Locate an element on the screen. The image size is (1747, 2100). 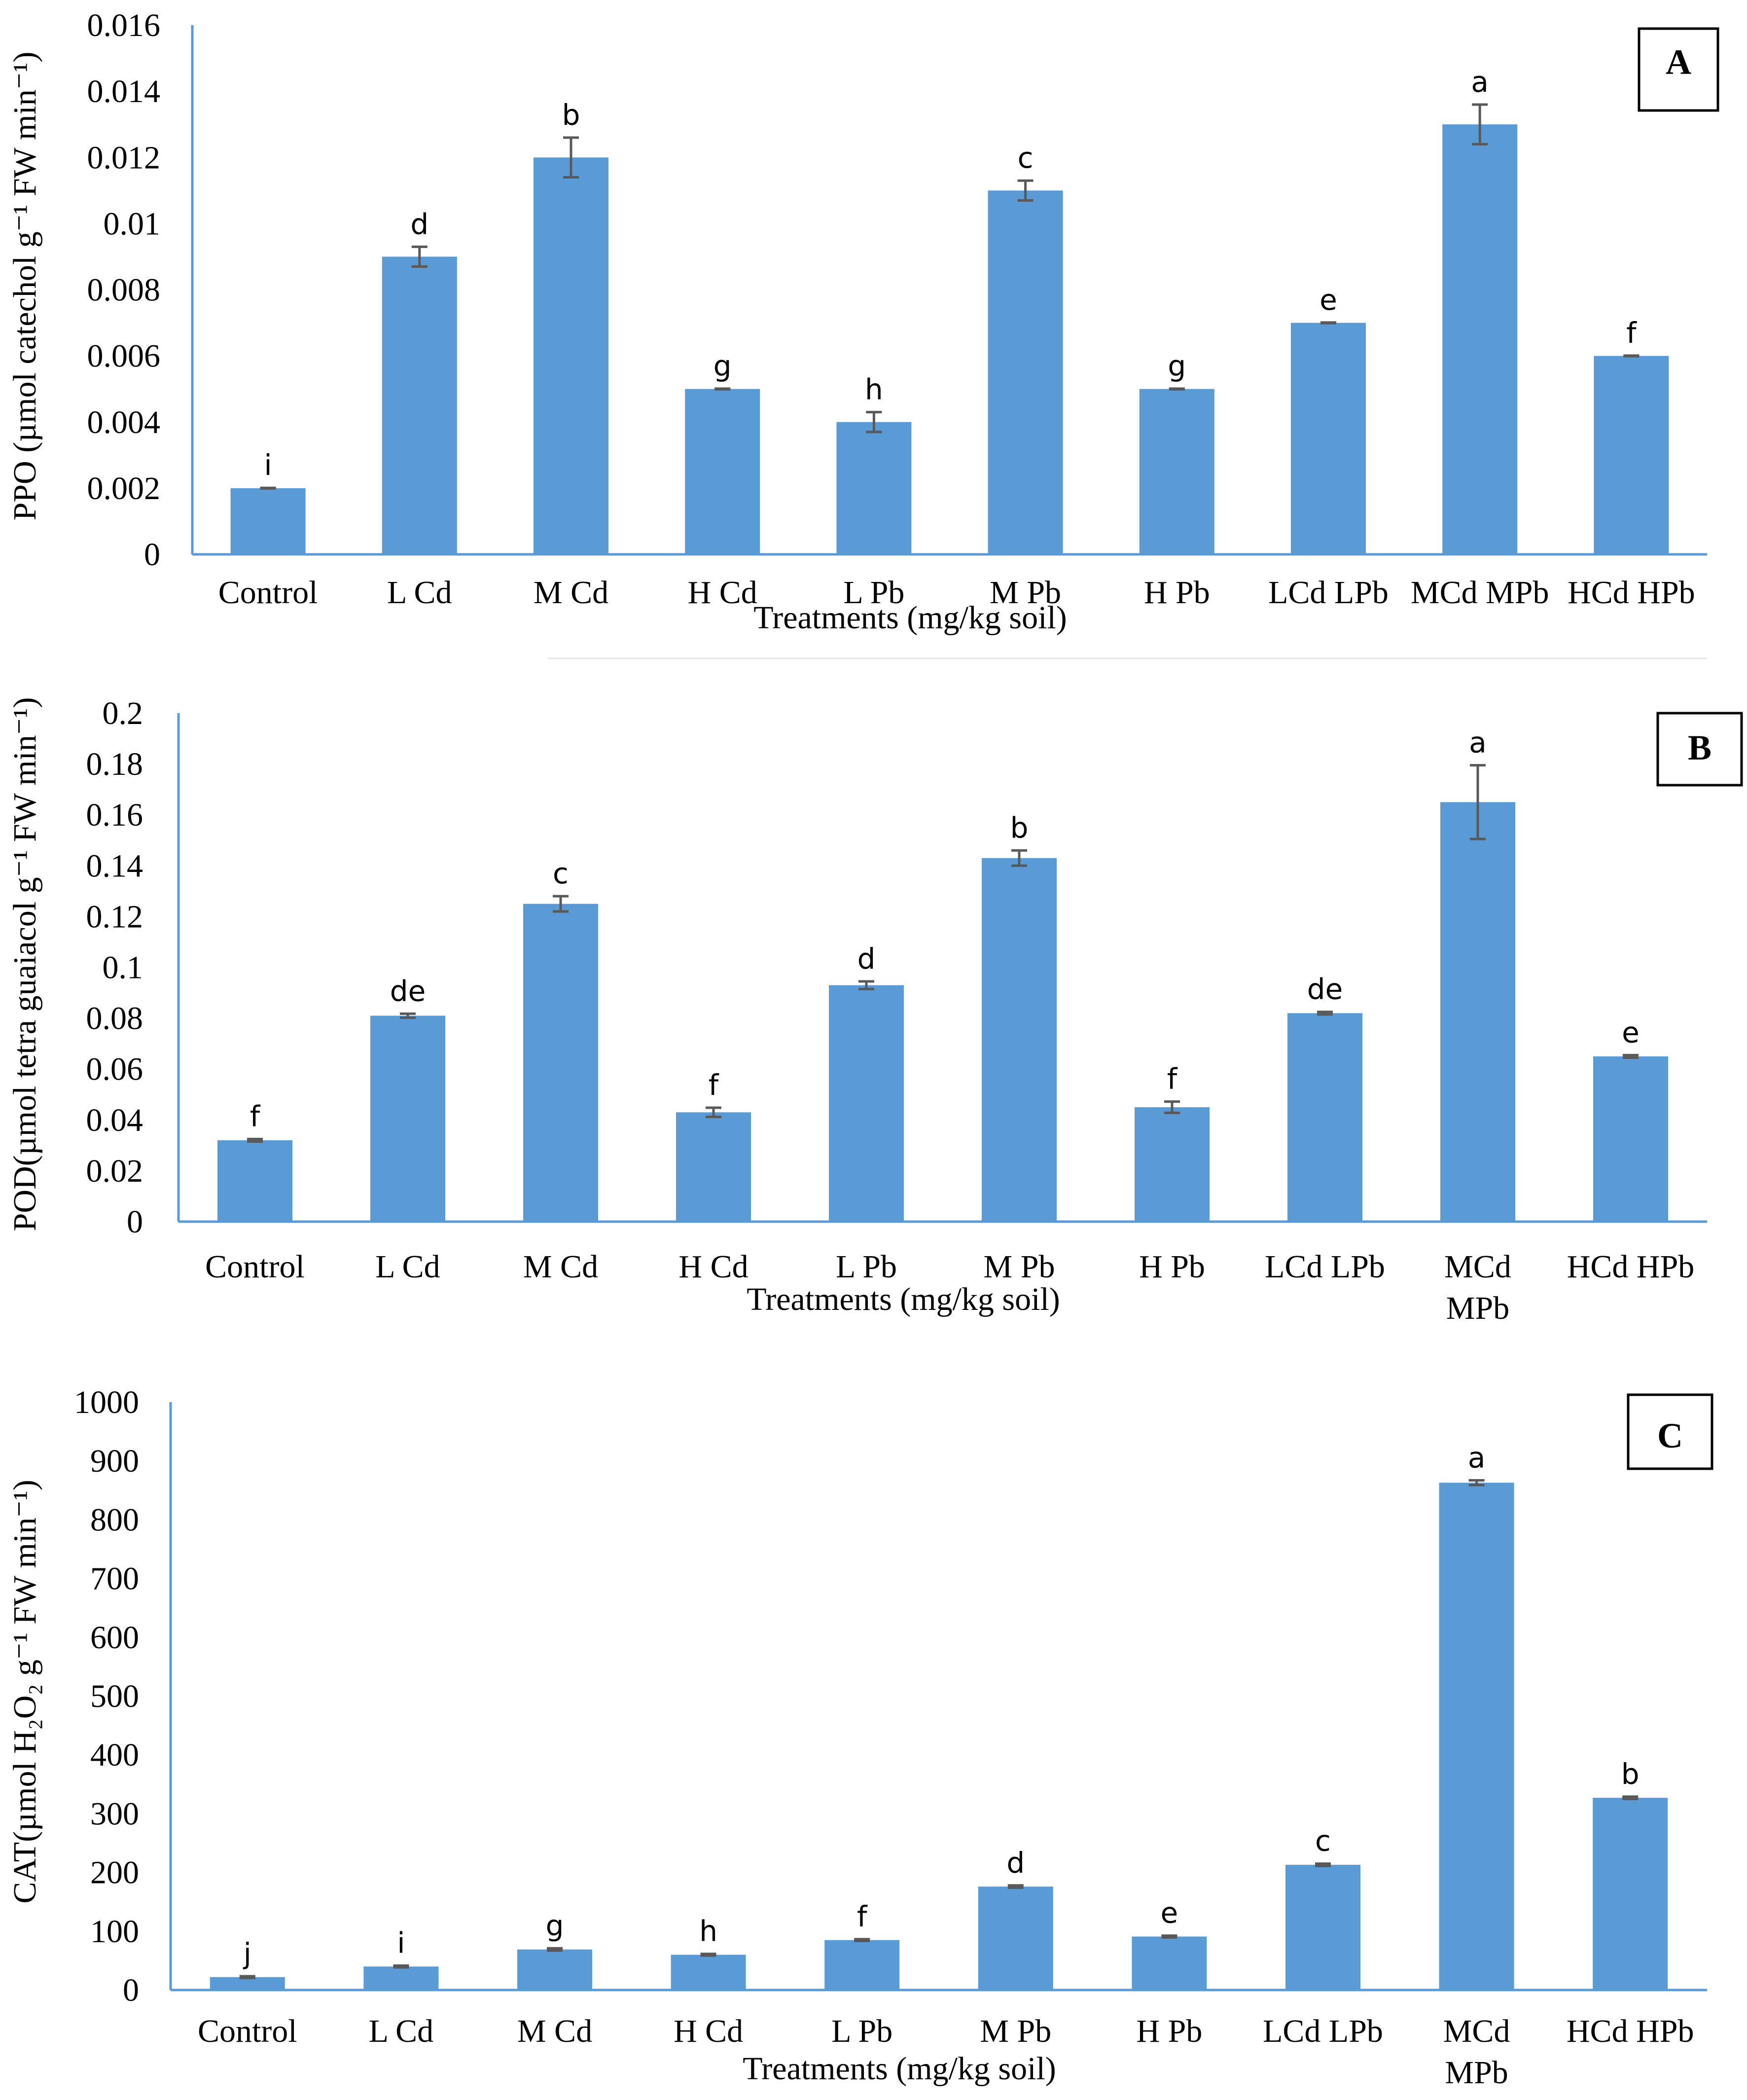
y-tick-label: 0.02 is located at coordinates (114, 1171).